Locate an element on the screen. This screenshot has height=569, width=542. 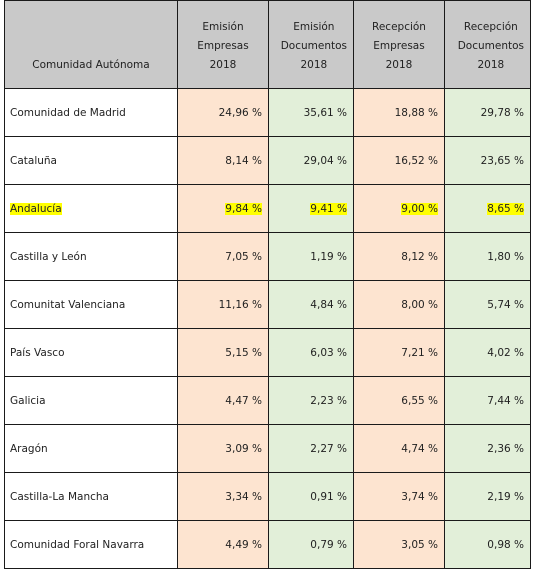
cell-comunidad: Aragón is located at coordinates (91, 448).